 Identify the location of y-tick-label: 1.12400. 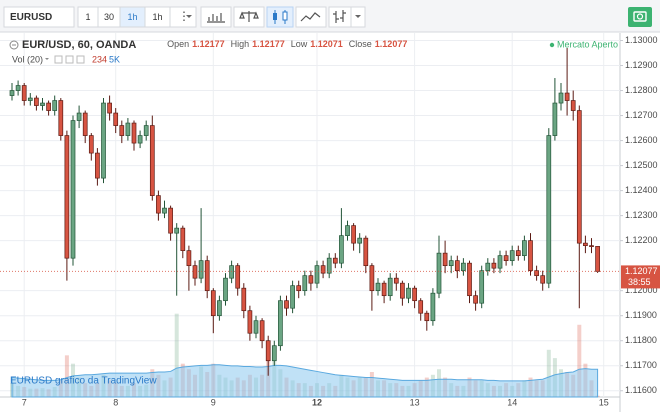
(641, 190).